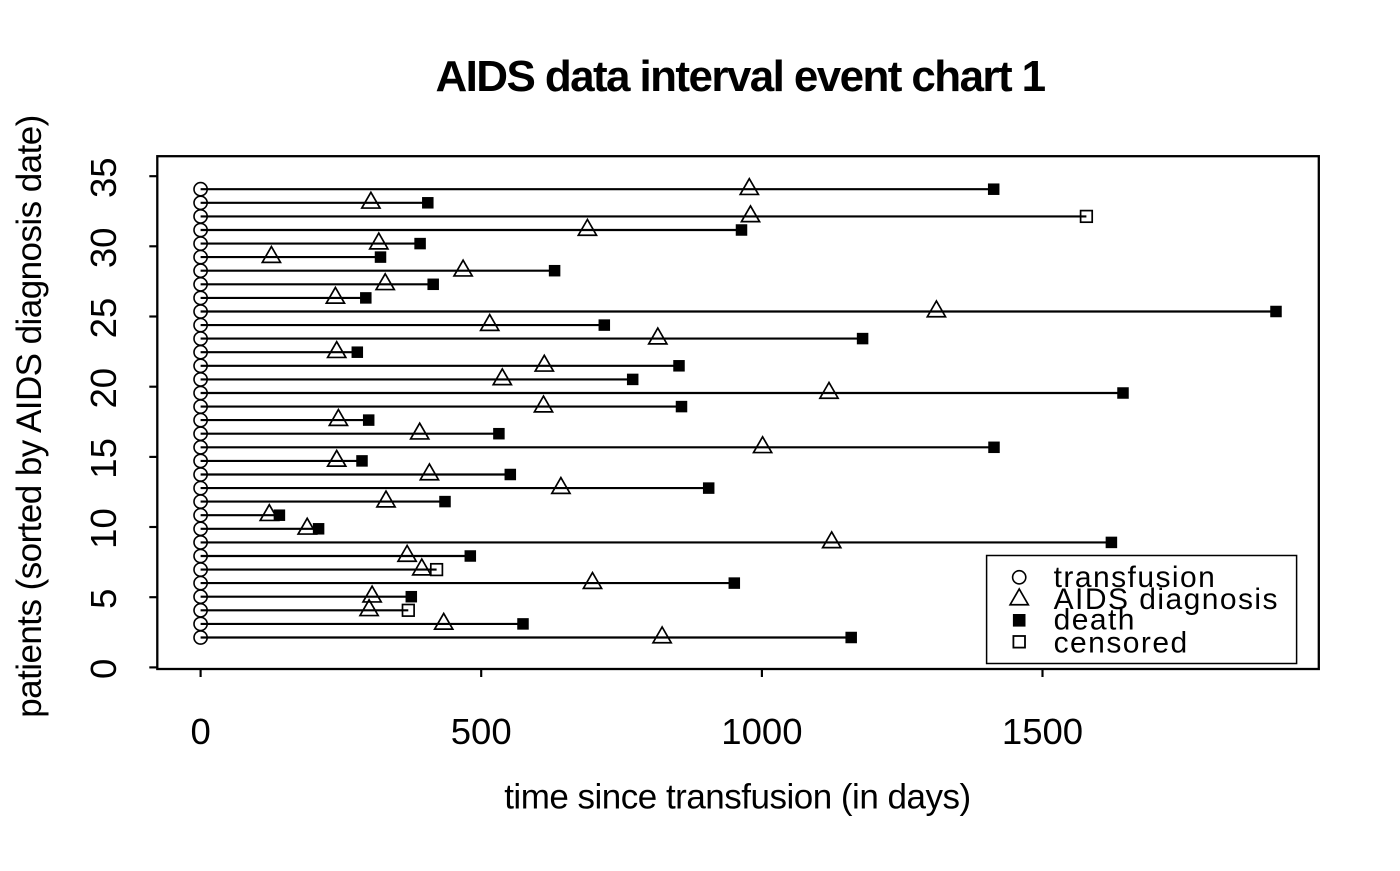  Describe the element at coordinates (103, 599) in the screenshot. I see `svg-text: 5` at that location.